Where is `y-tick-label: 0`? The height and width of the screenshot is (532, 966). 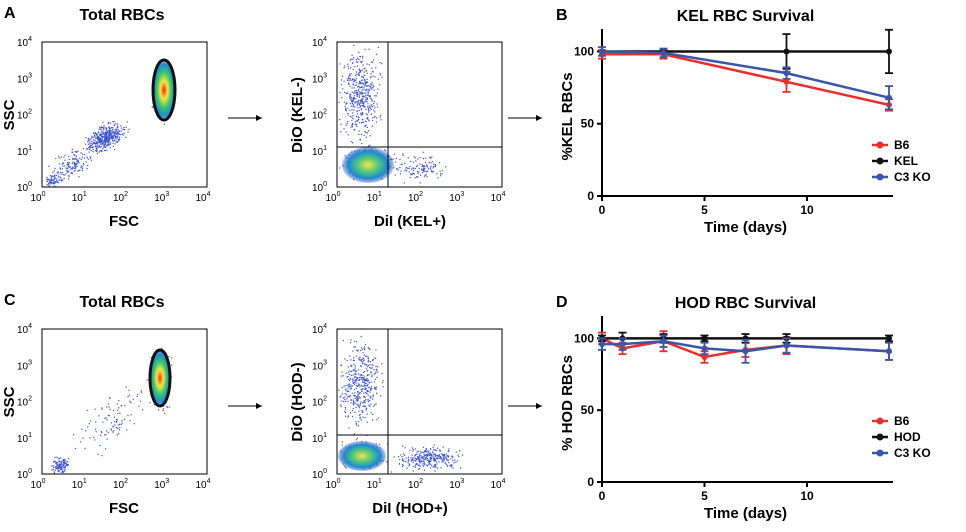
y-tick-label: 0 is located at coordinates (590, 196).